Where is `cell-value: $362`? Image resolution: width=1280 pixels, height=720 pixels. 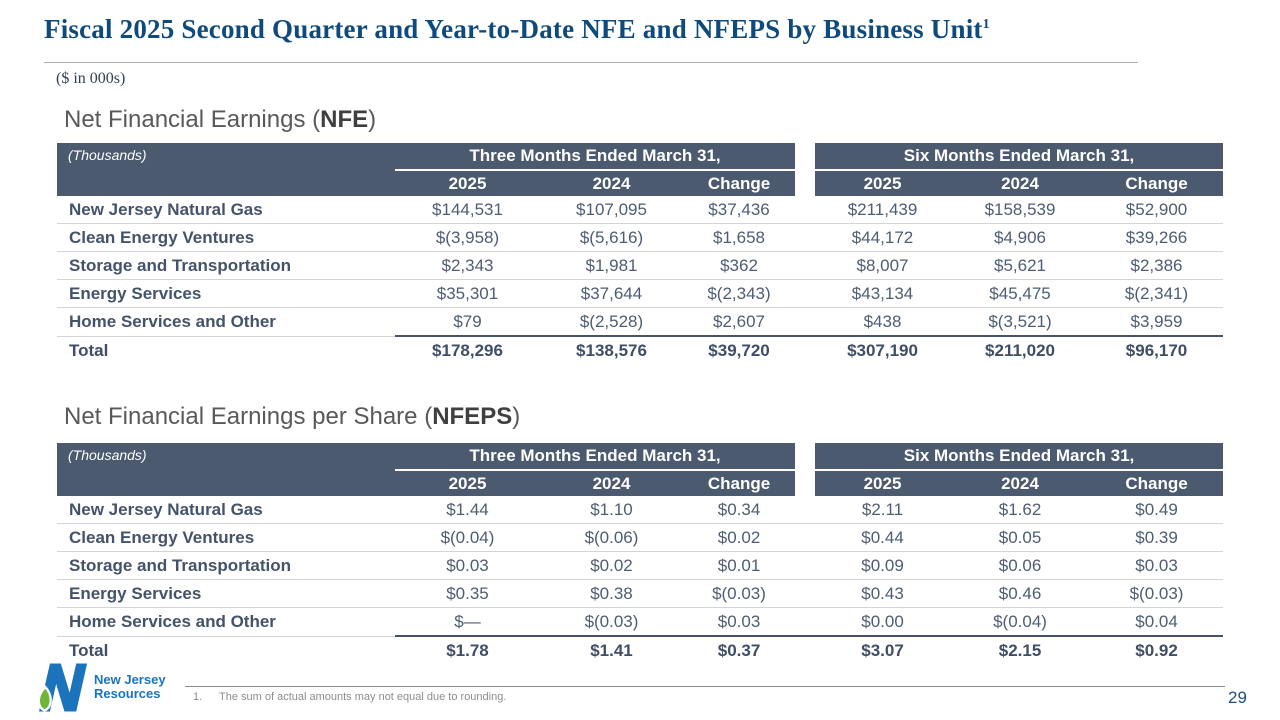
cell-value: $362 is located at coordinates (739, 265).